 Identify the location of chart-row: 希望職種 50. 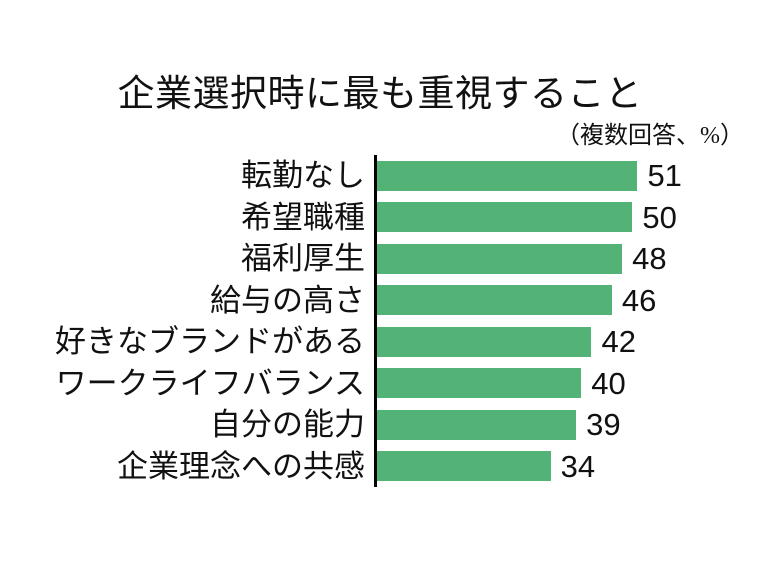
(380, 217).